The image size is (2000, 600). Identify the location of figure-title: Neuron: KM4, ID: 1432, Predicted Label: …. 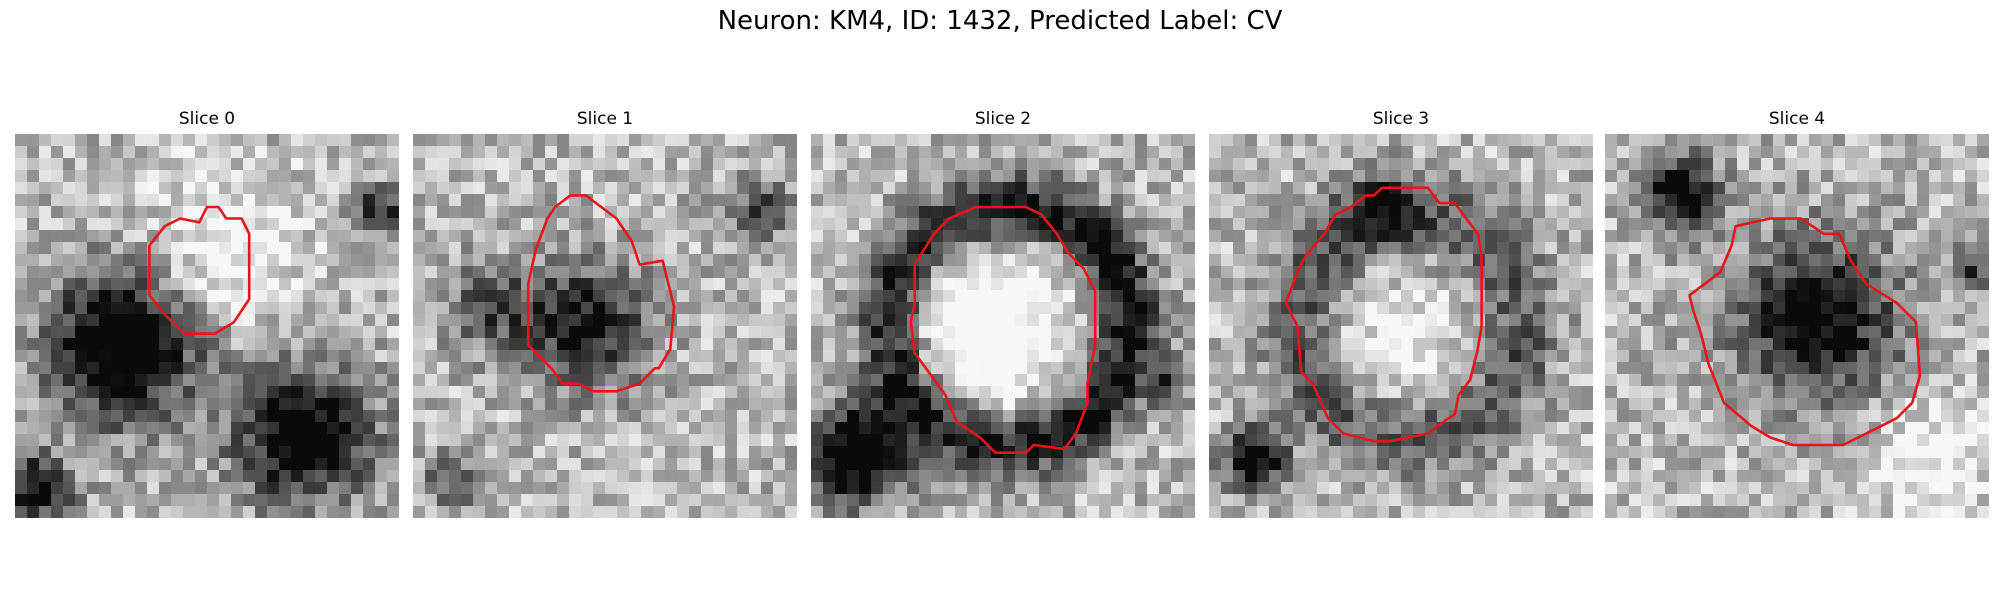
(1000, 21).